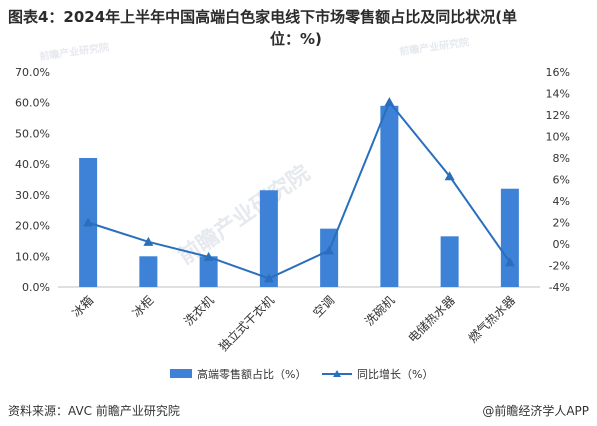 This screenshot has width=597, height=426. Describe the element at coordinates (246, 324) in the screenshot. I see `x-axis-label: 独立式干衣机` at that location.